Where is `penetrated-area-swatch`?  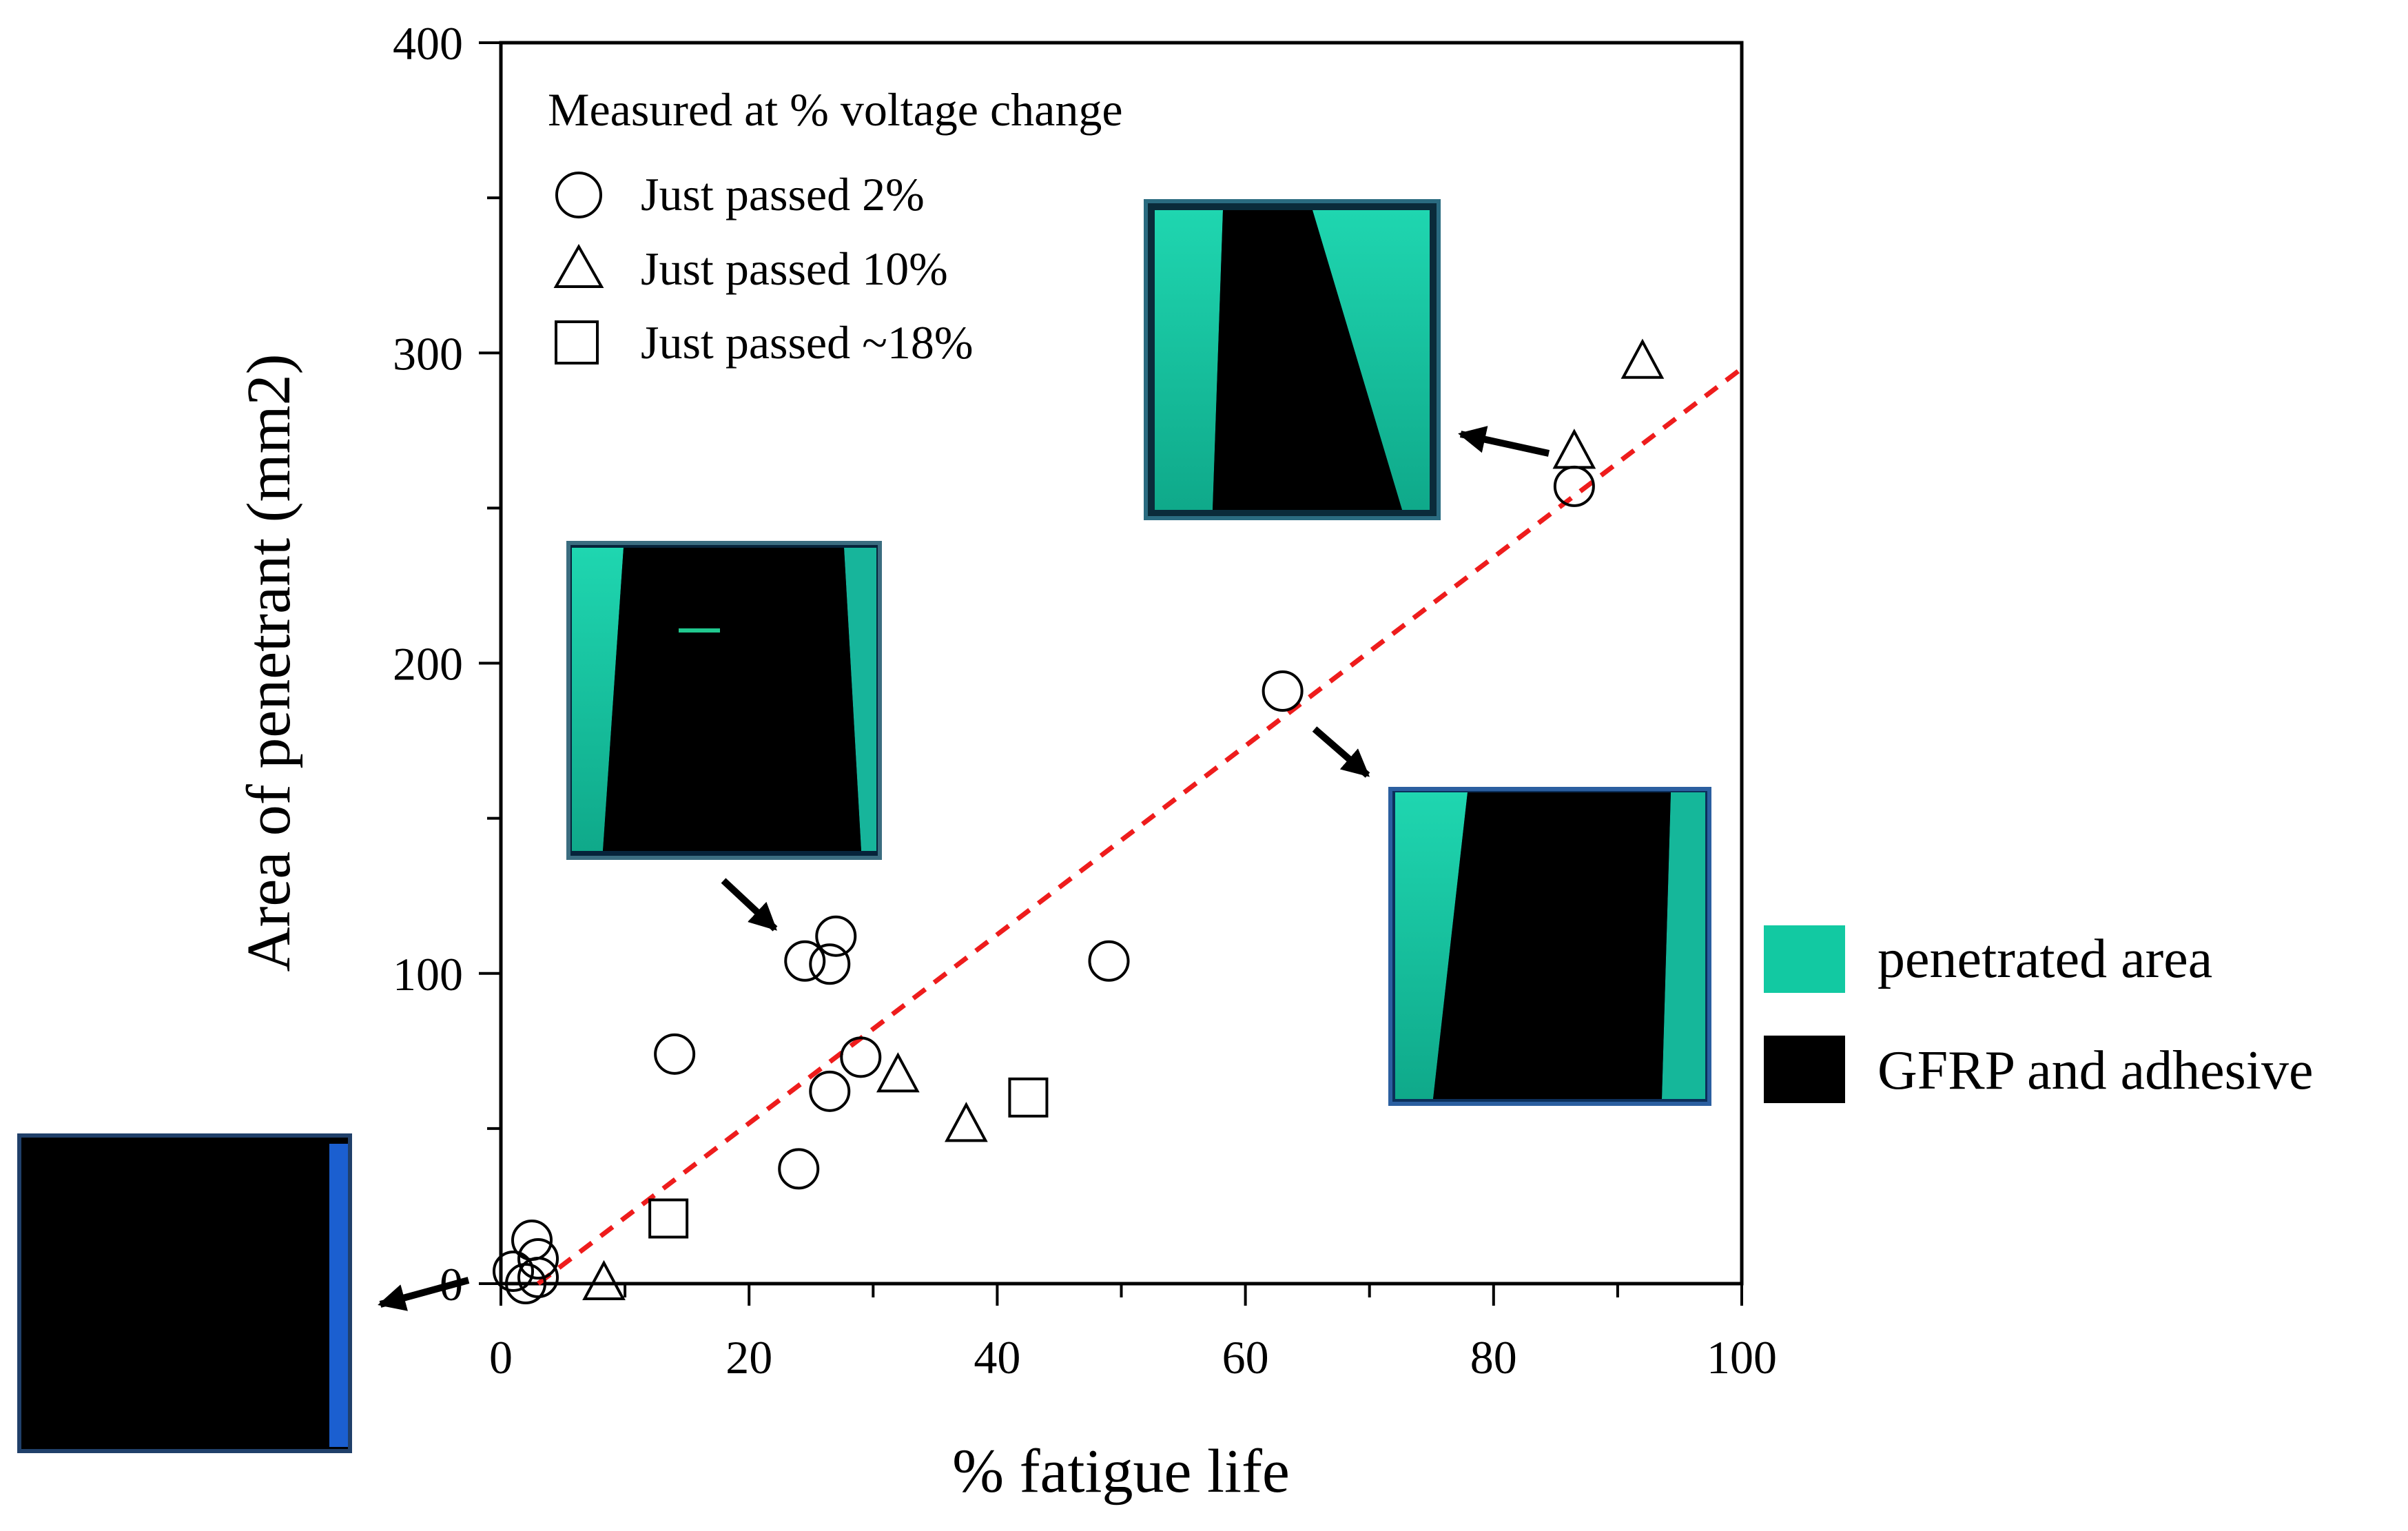 penetrated-area-swatch is located at coordinates (1804, 959).